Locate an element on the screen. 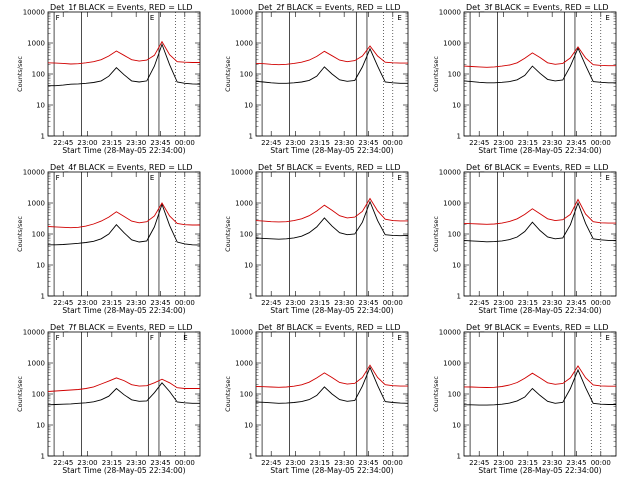 This screenshot has width=640, height=485. plot-frame is located at coordinates (124, 74).